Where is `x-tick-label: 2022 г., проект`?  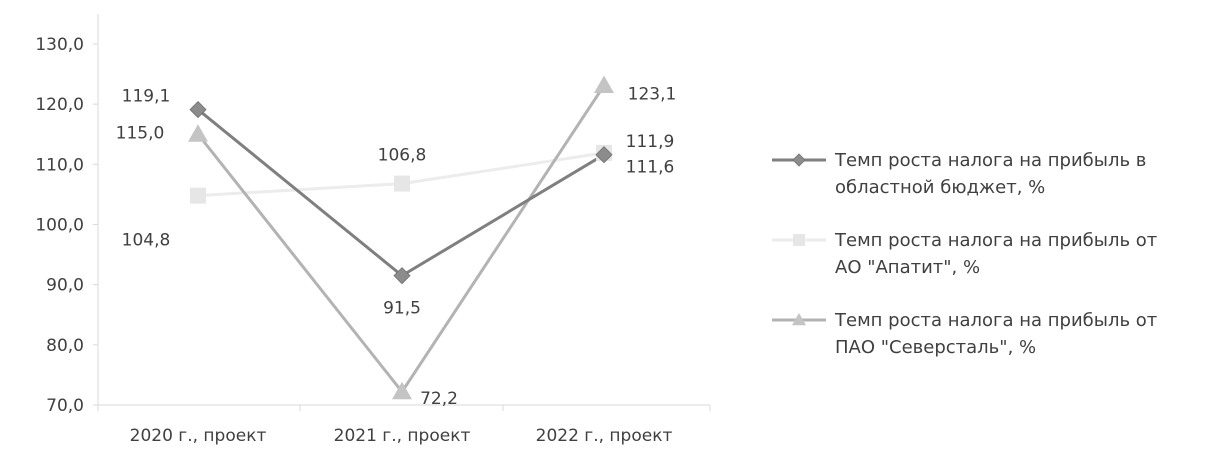
x-tick-label: 2022 г., проект is located at coordinates (604, 436).